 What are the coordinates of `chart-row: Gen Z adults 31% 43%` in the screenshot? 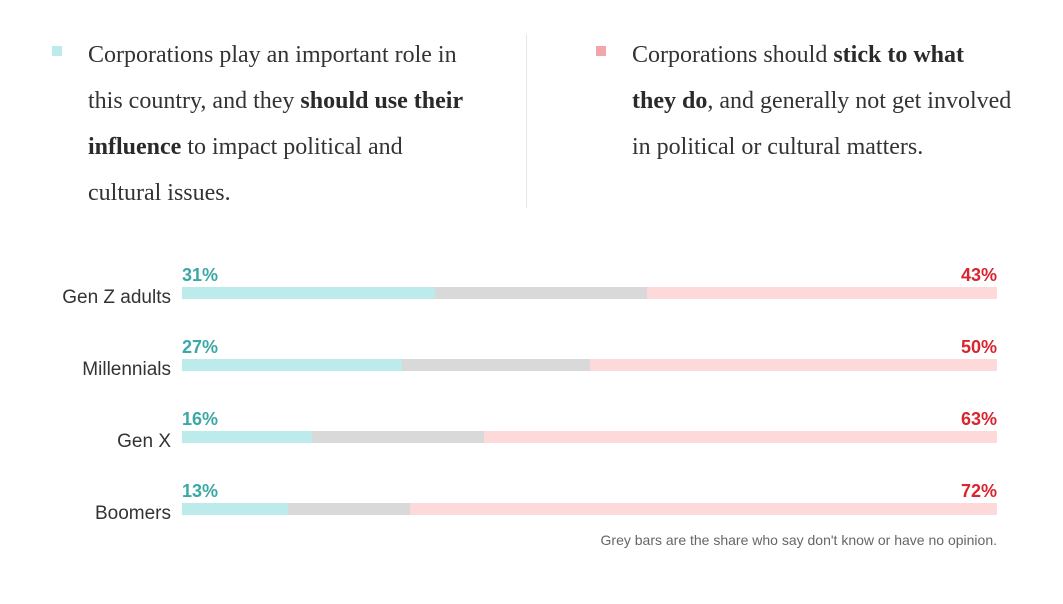 It's located at (531, 290).